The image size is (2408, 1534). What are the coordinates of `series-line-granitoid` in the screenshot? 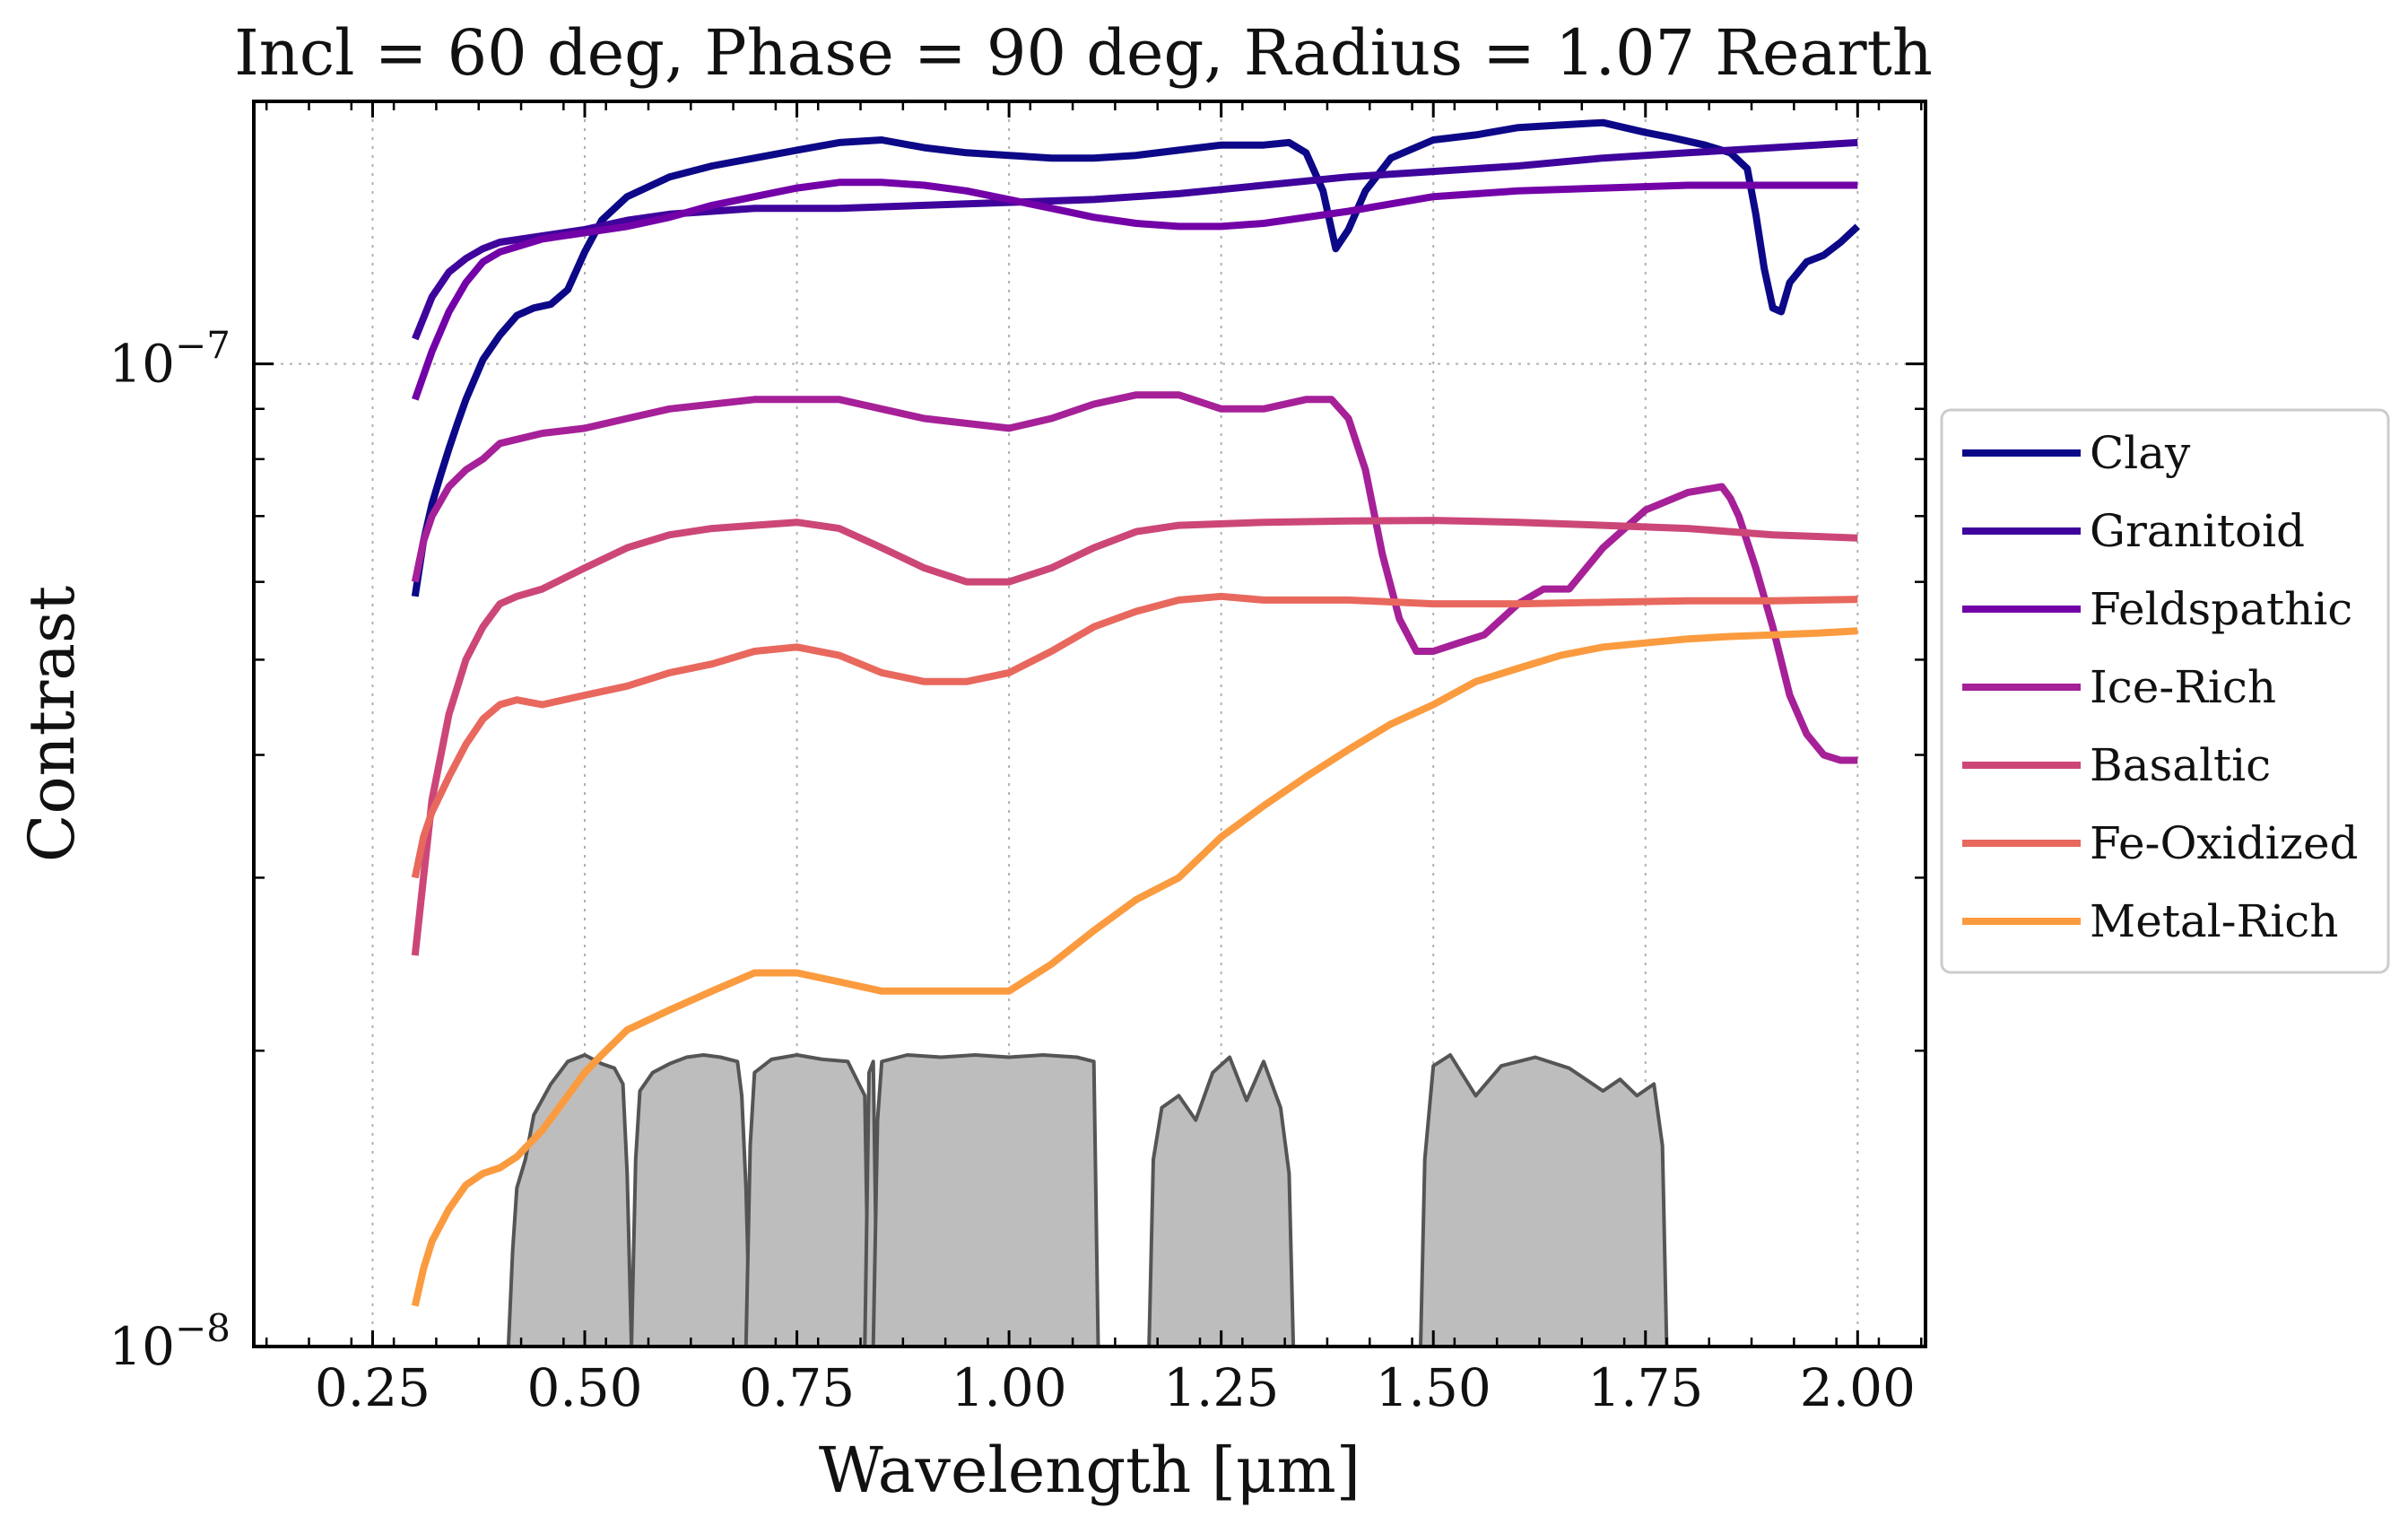 It's located at (1135, 240).